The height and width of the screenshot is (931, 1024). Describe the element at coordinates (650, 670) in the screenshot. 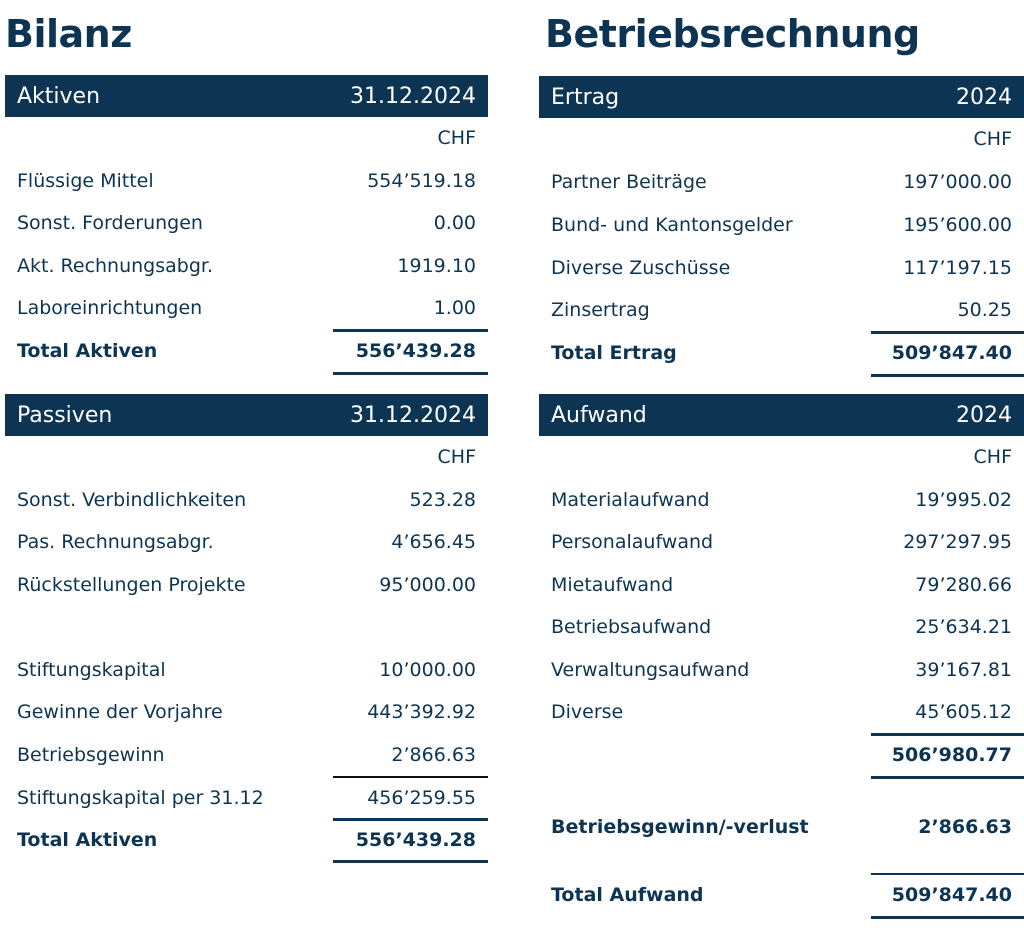

I see `row-label: Verwaltungsaufwand` at that location.